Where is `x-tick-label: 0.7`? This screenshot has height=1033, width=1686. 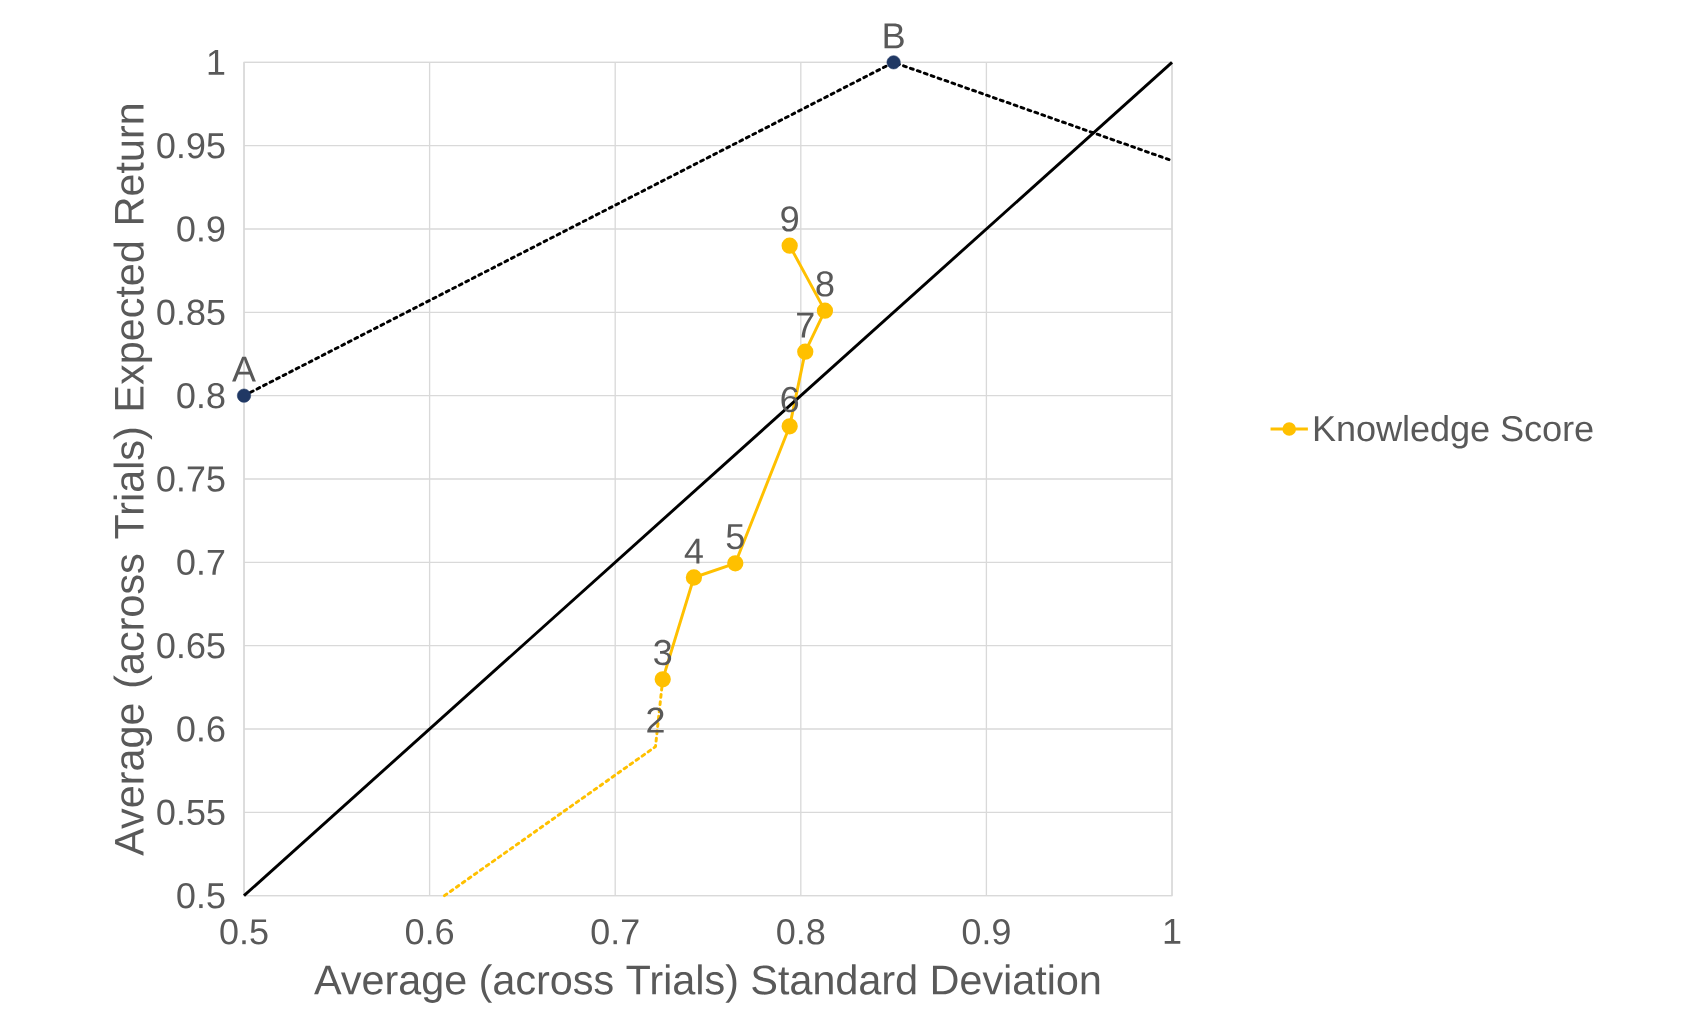
x-tick-label: 0.7 is located at coordinates (615, 932).